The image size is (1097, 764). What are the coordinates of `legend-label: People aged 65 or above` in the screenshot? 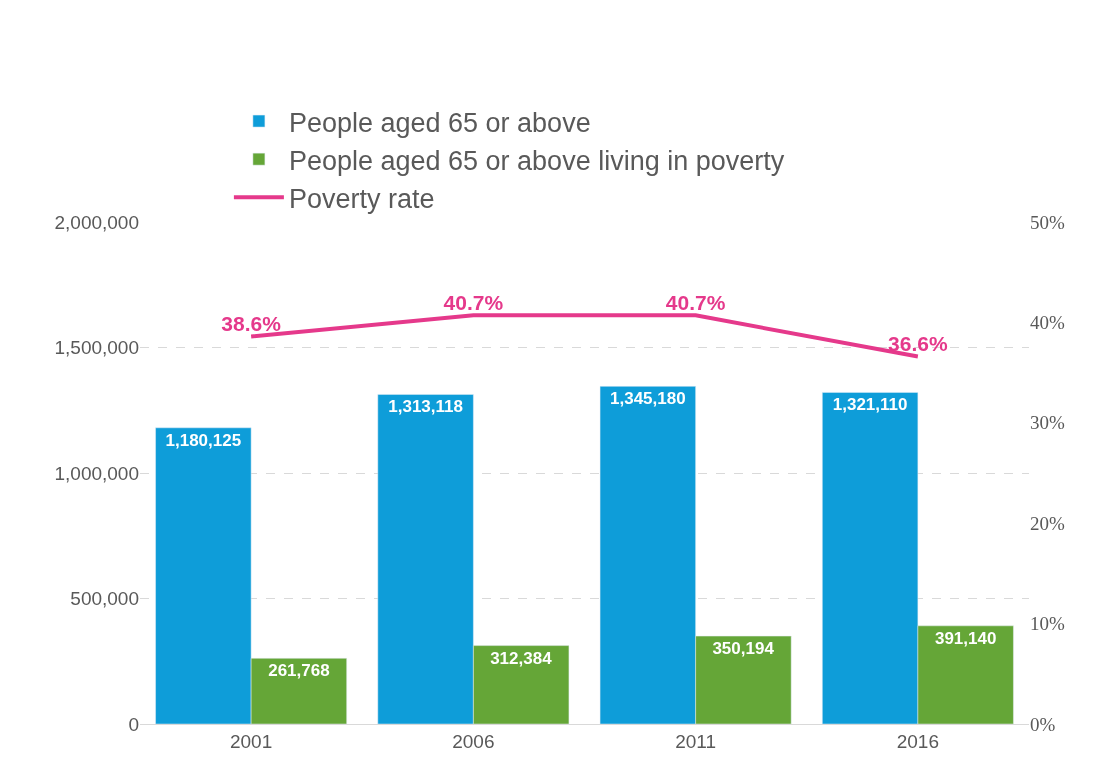 It's located at (439, 122).